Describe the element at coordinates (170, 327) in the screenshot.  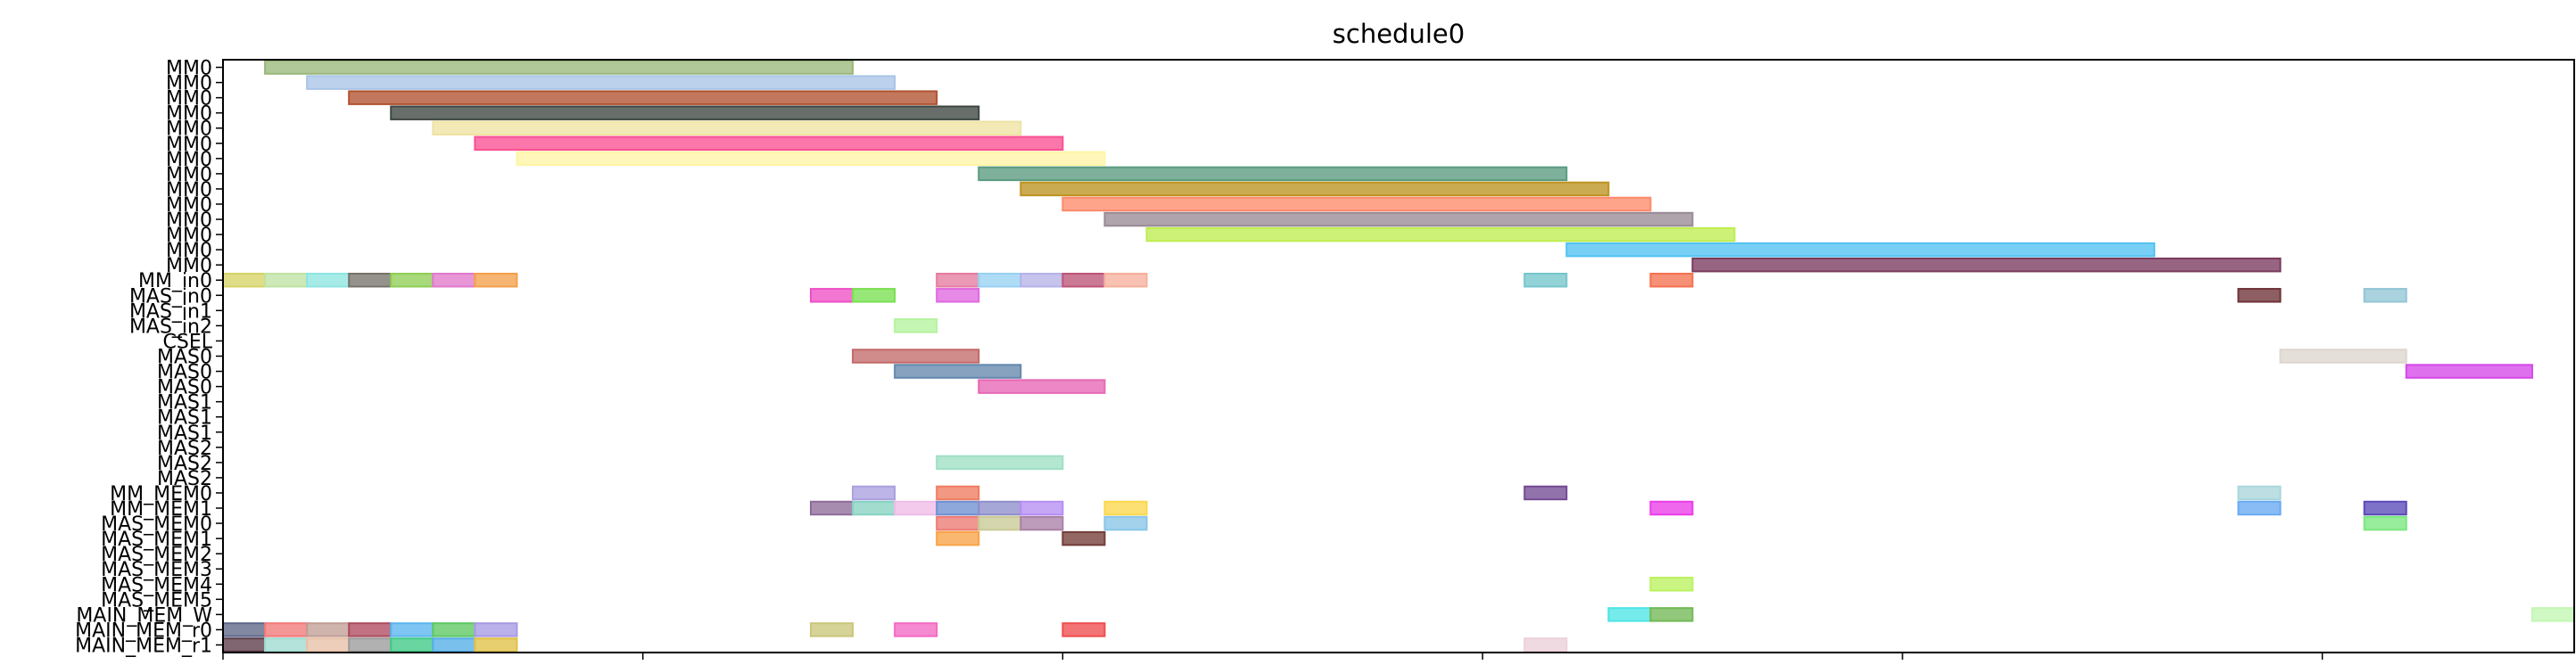
I see `y-tick-label: MAS_in2` at that location.